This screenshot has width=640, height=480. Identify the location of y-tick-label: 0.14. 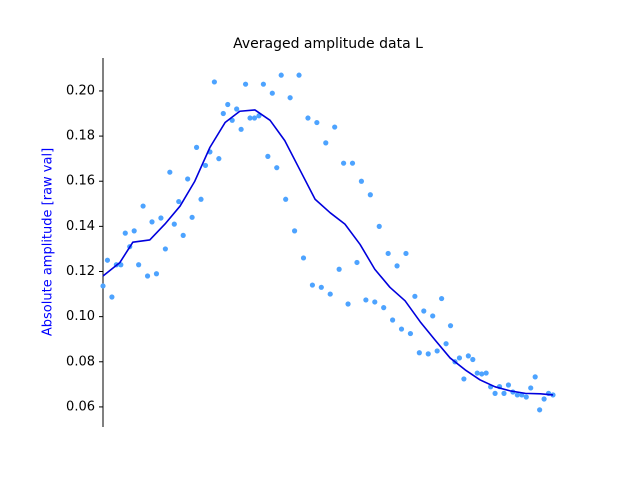
(80, 226).